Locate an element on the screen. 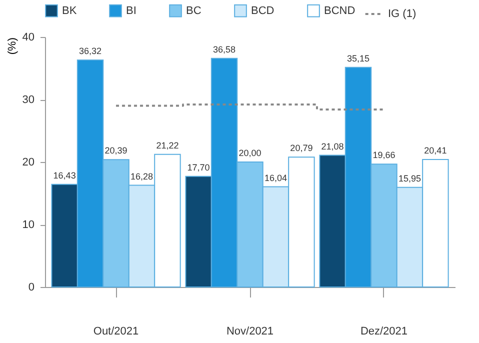 This screenshot has height=343, width=479. data-label: 36,32 is located at coordinates (90, 51).